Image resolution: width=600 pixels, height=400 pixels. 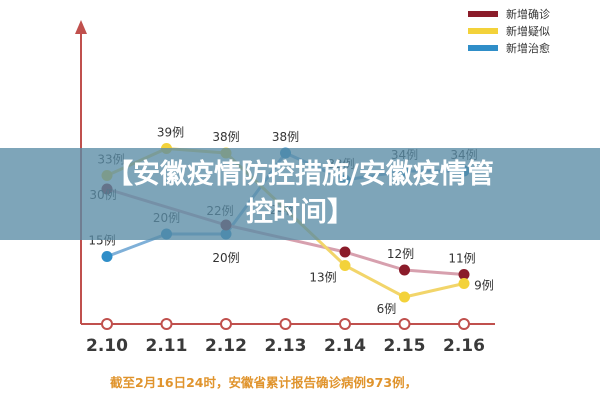 What do you see at coordinates (345, 346) in the screenshot?
I see `x-tick-label: 2.14` at bounding box center [345, 346].